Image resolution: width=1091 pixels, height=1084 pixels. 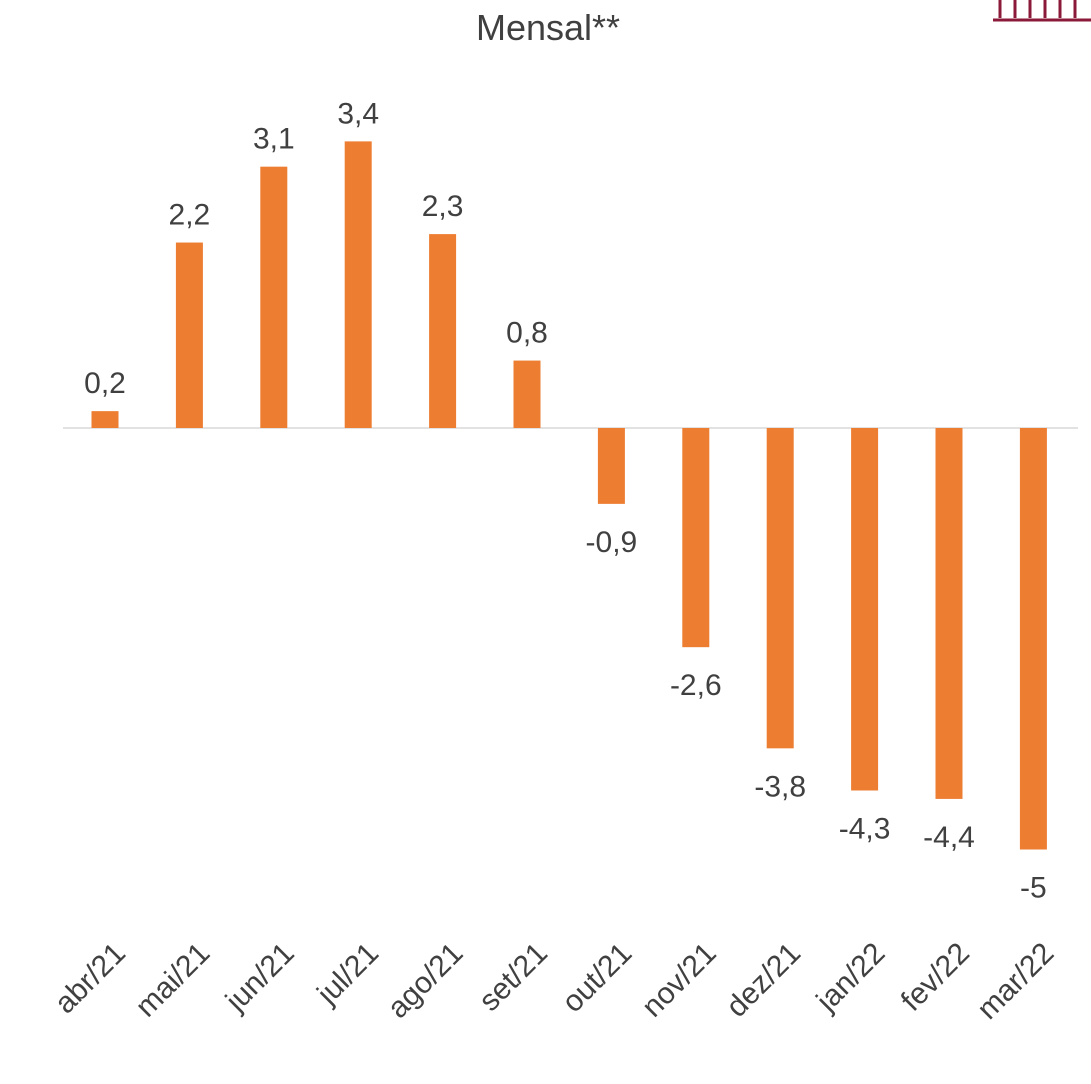 What do you see at coordinates (1042, 11) in the screenshot?
I see `logo-fragment` at bounding box center [1042, 11].